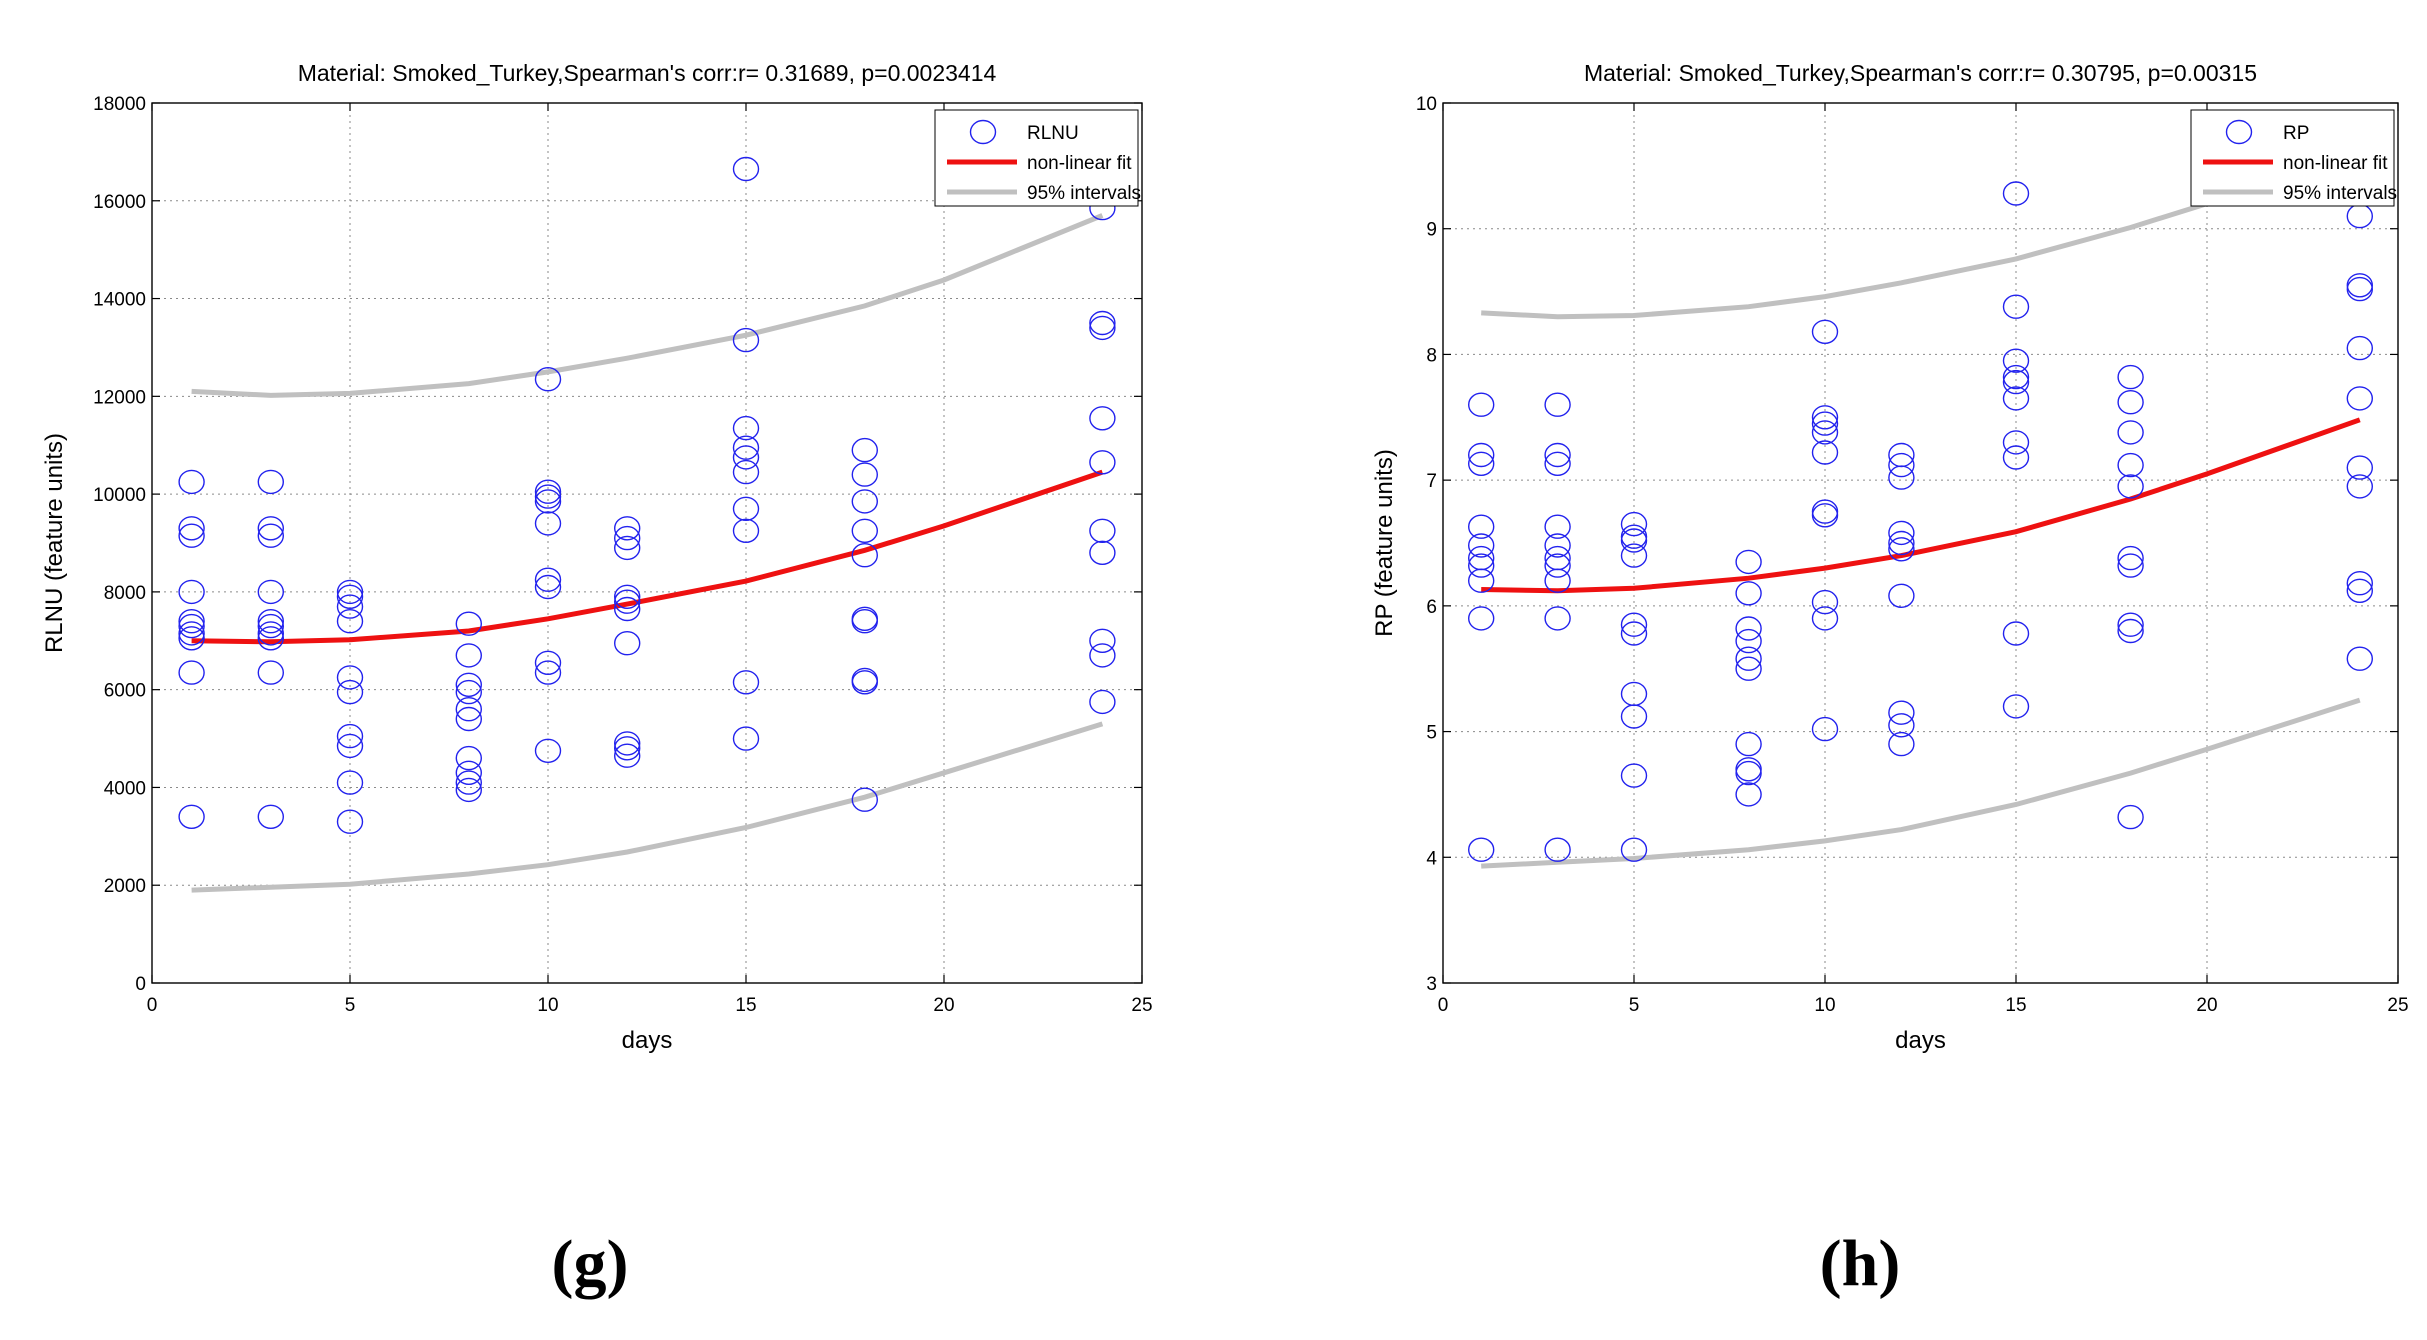  I want to click on x-tick-label: 0, so click(1443, 1005).